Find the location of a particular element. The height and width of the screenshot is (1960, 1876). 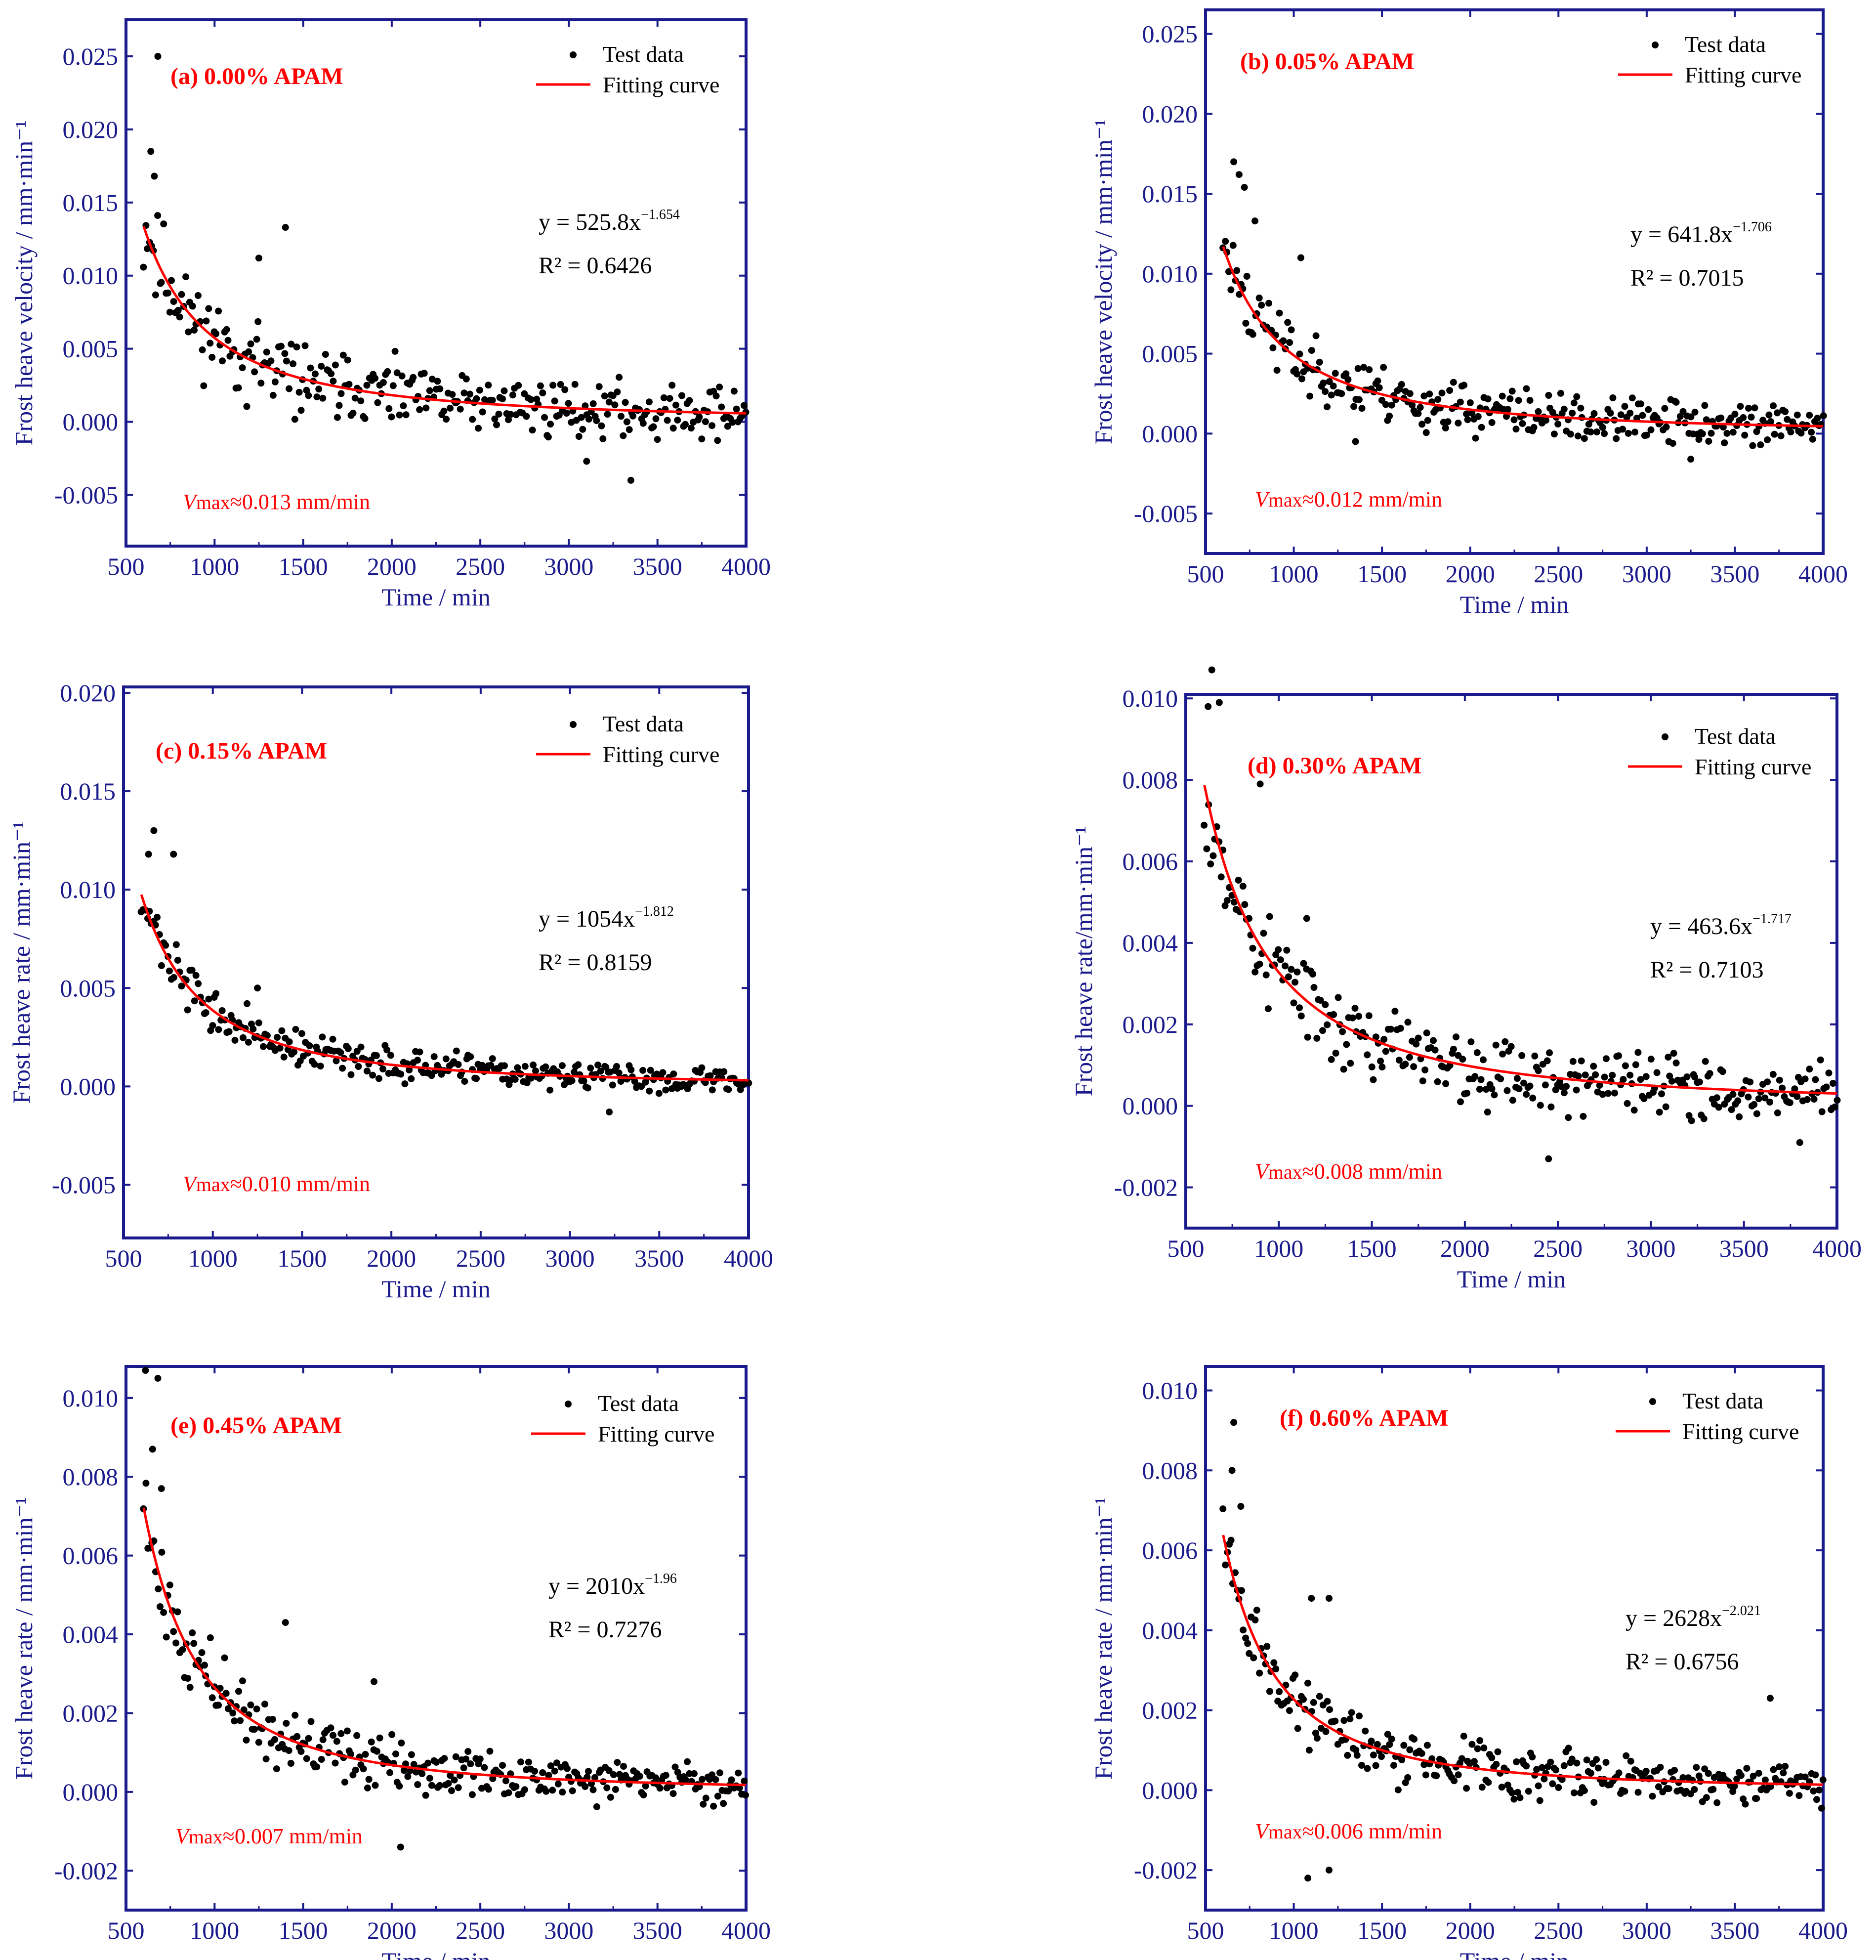

legend-label-test-data: Test data is located at coordinates (638, 1404).